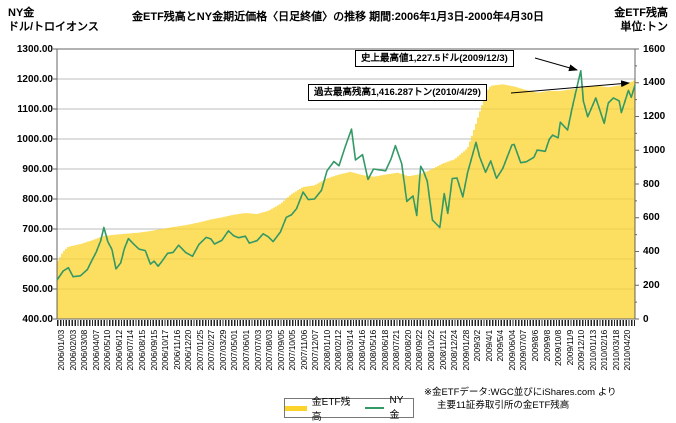  I want to click on footnote-line1: ※金ETFデータ:WGC並びにiShares.com より, so click(520, 392).